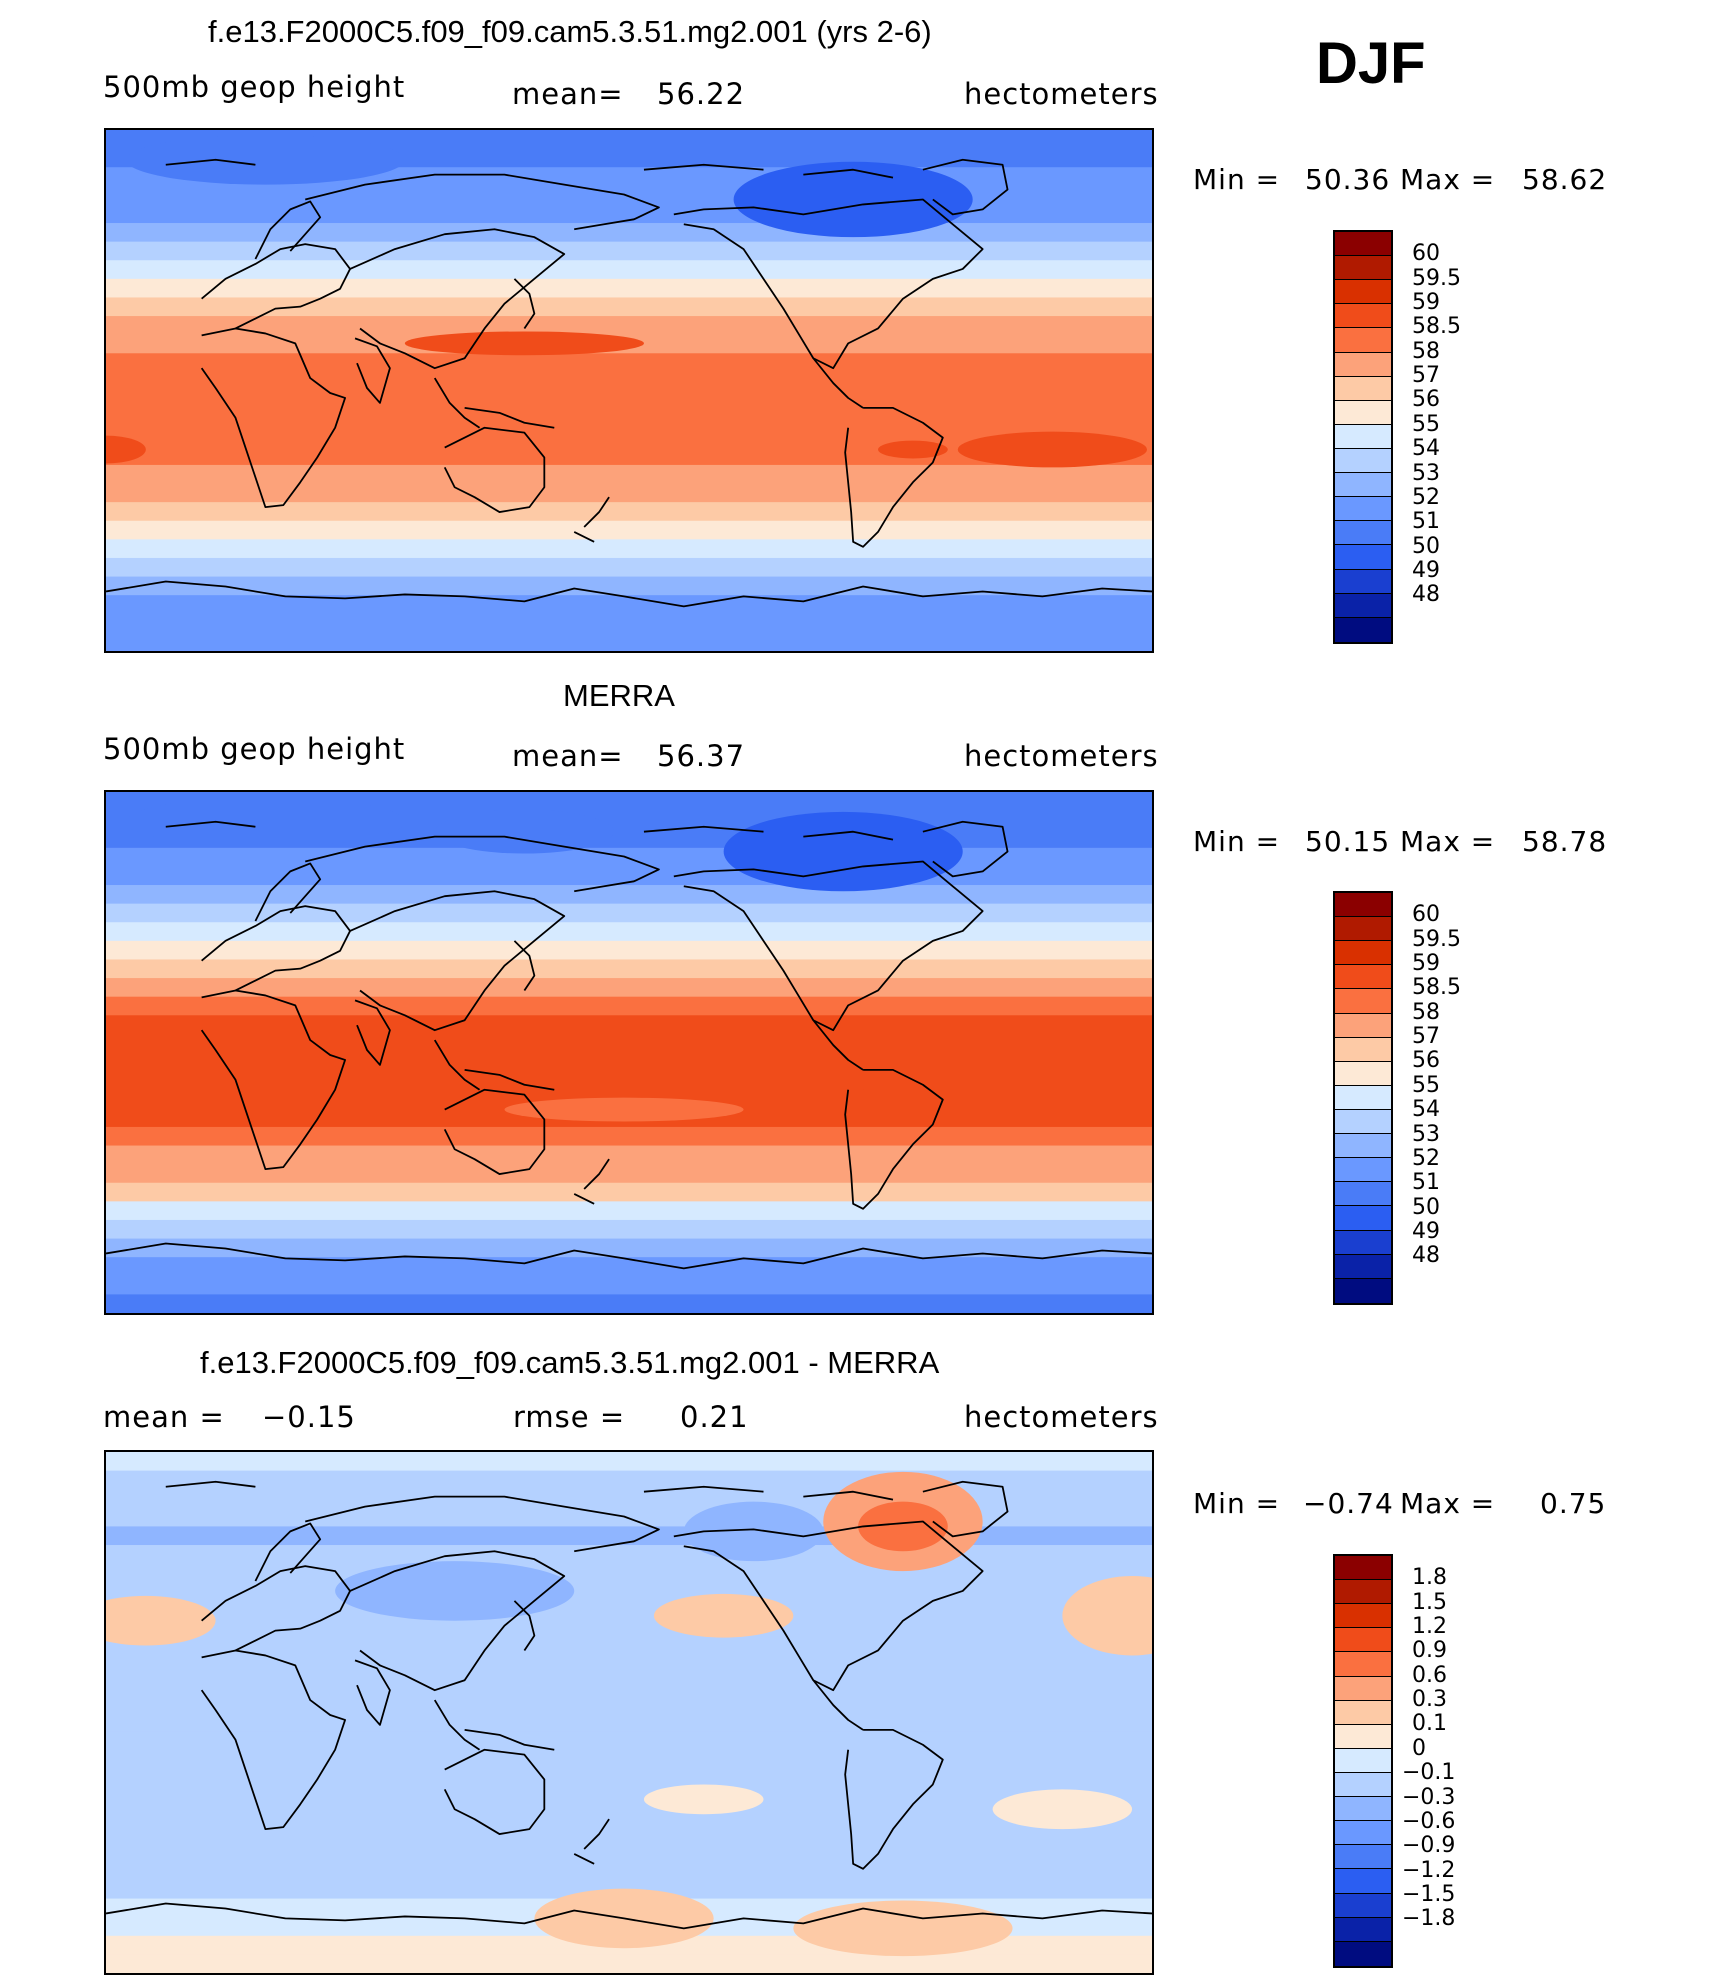 The width and height of the screenshot is (1710, 1975). What do you see at coordinates (1429, 1821) in the screenshot?
I see `colorbar-tick-label: −0.6` at bounding box center [1429, 1821].